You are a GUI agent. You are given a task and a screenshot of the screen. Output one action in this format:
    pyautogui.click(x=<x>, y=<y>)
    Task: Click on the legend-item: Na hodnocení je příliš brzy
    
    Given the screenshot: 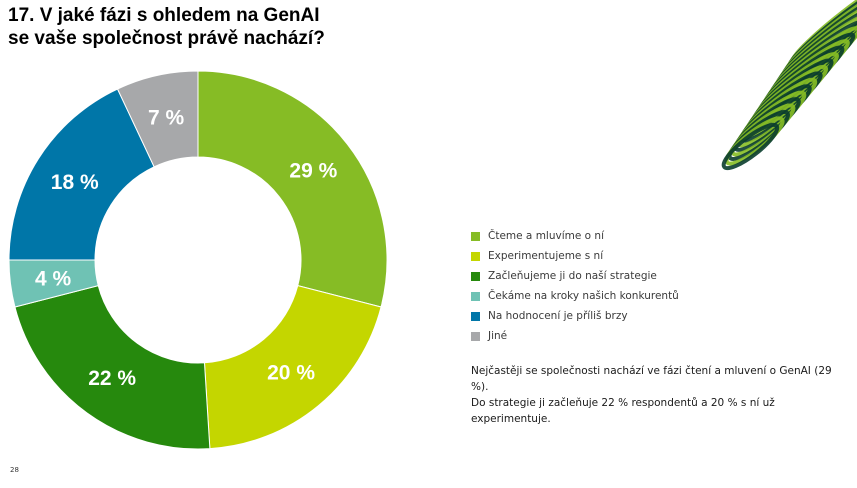 What is the action you would take?
    pyautogui.click(x=575, y=316)
    